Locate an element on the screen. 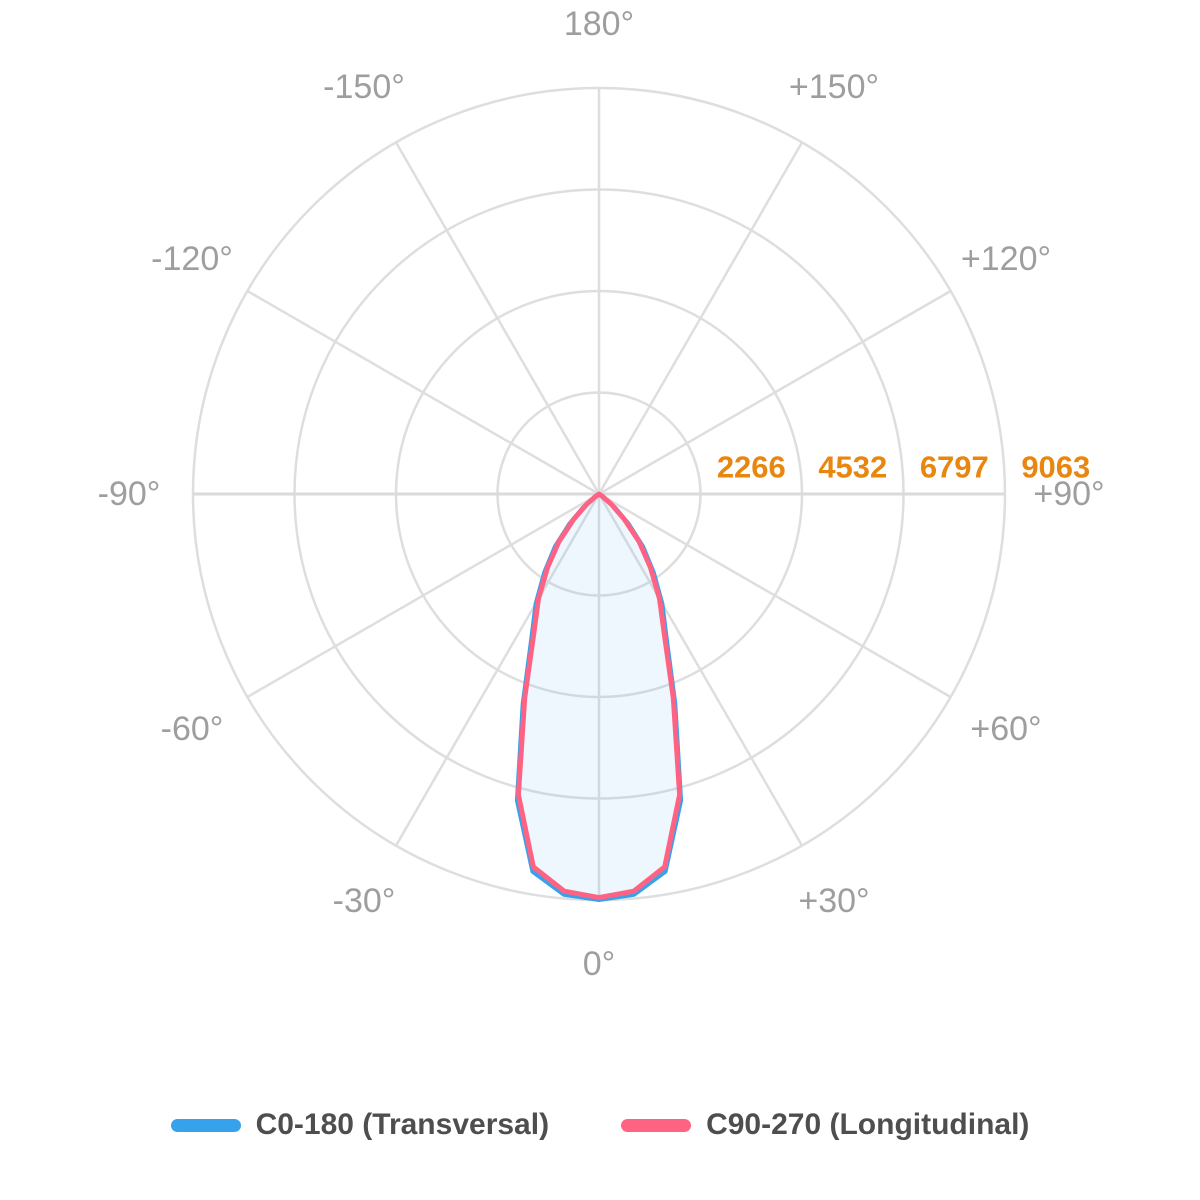 The width and height of the screenshot is (1200, 1200). radial-tick-label: 6797 is located at coordinates (954, 467).